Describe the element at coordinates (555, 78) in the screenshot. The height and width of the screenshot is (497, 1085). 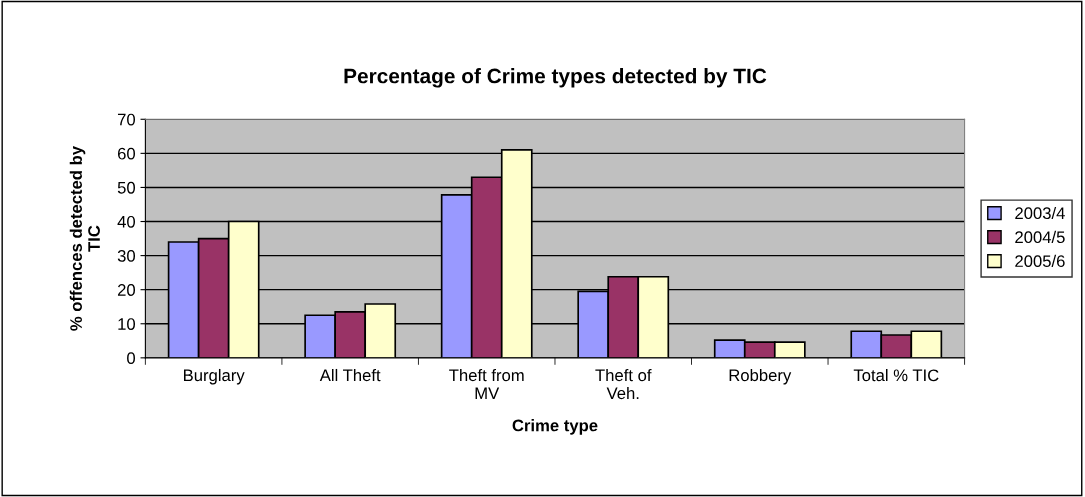
I see `chart-title: Percentage of Crime types detected by TIC` at that location.